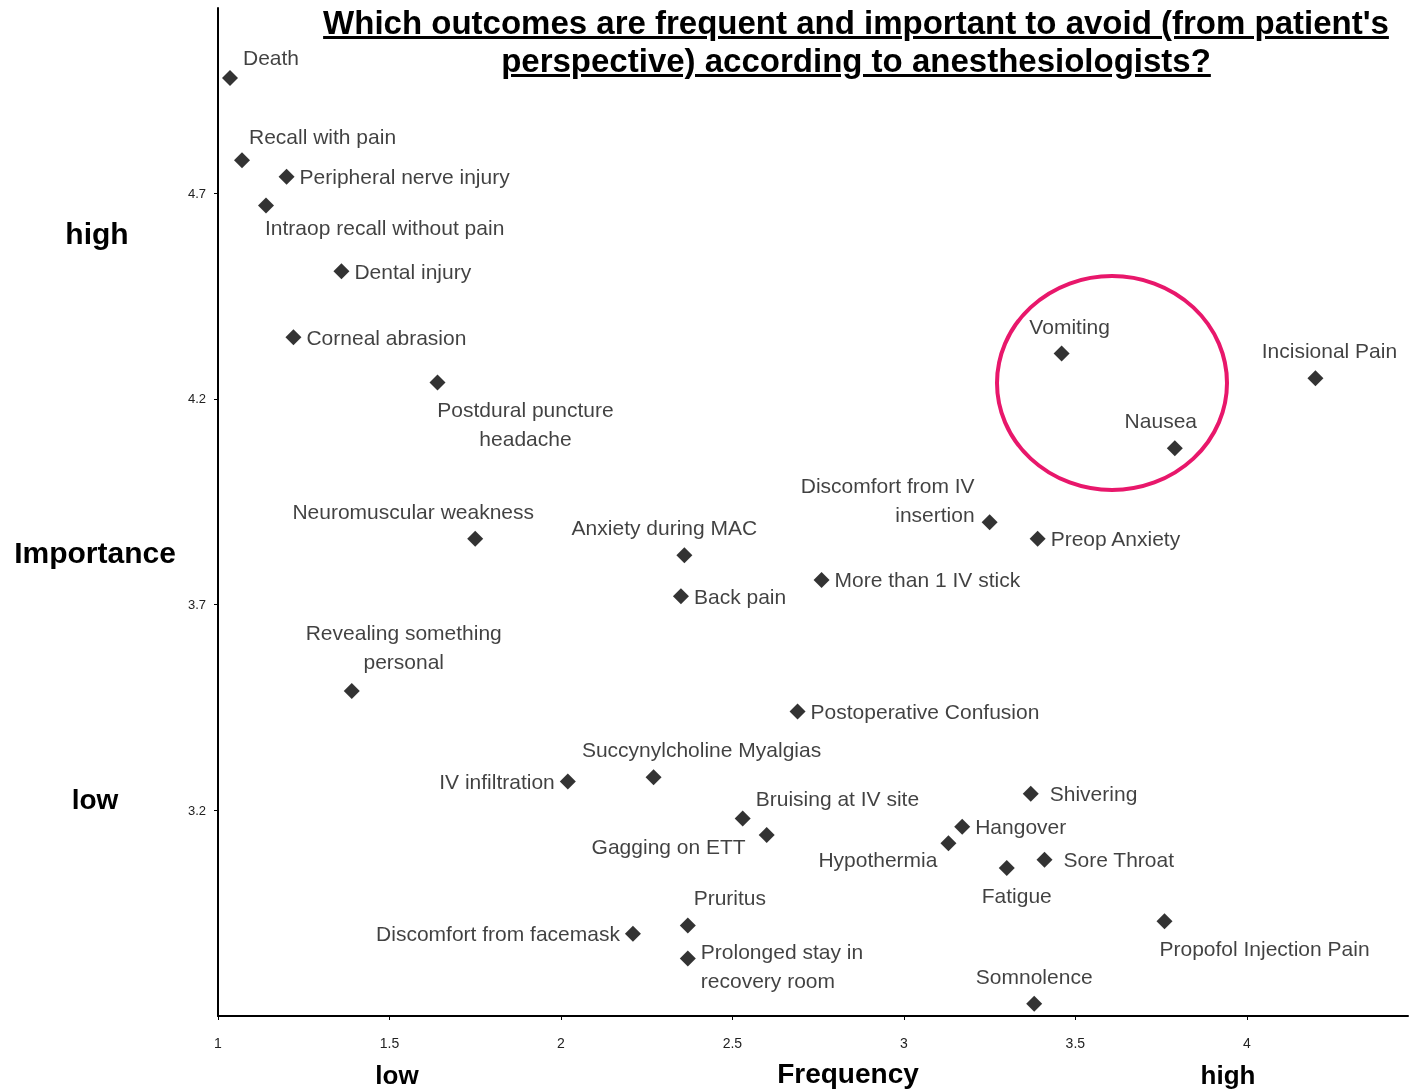 This screenshot has width=1416, height=1091. Describe the element at coordinates (878, 859) in the screenshot. I see `series-label: Hypothermia` at that location.